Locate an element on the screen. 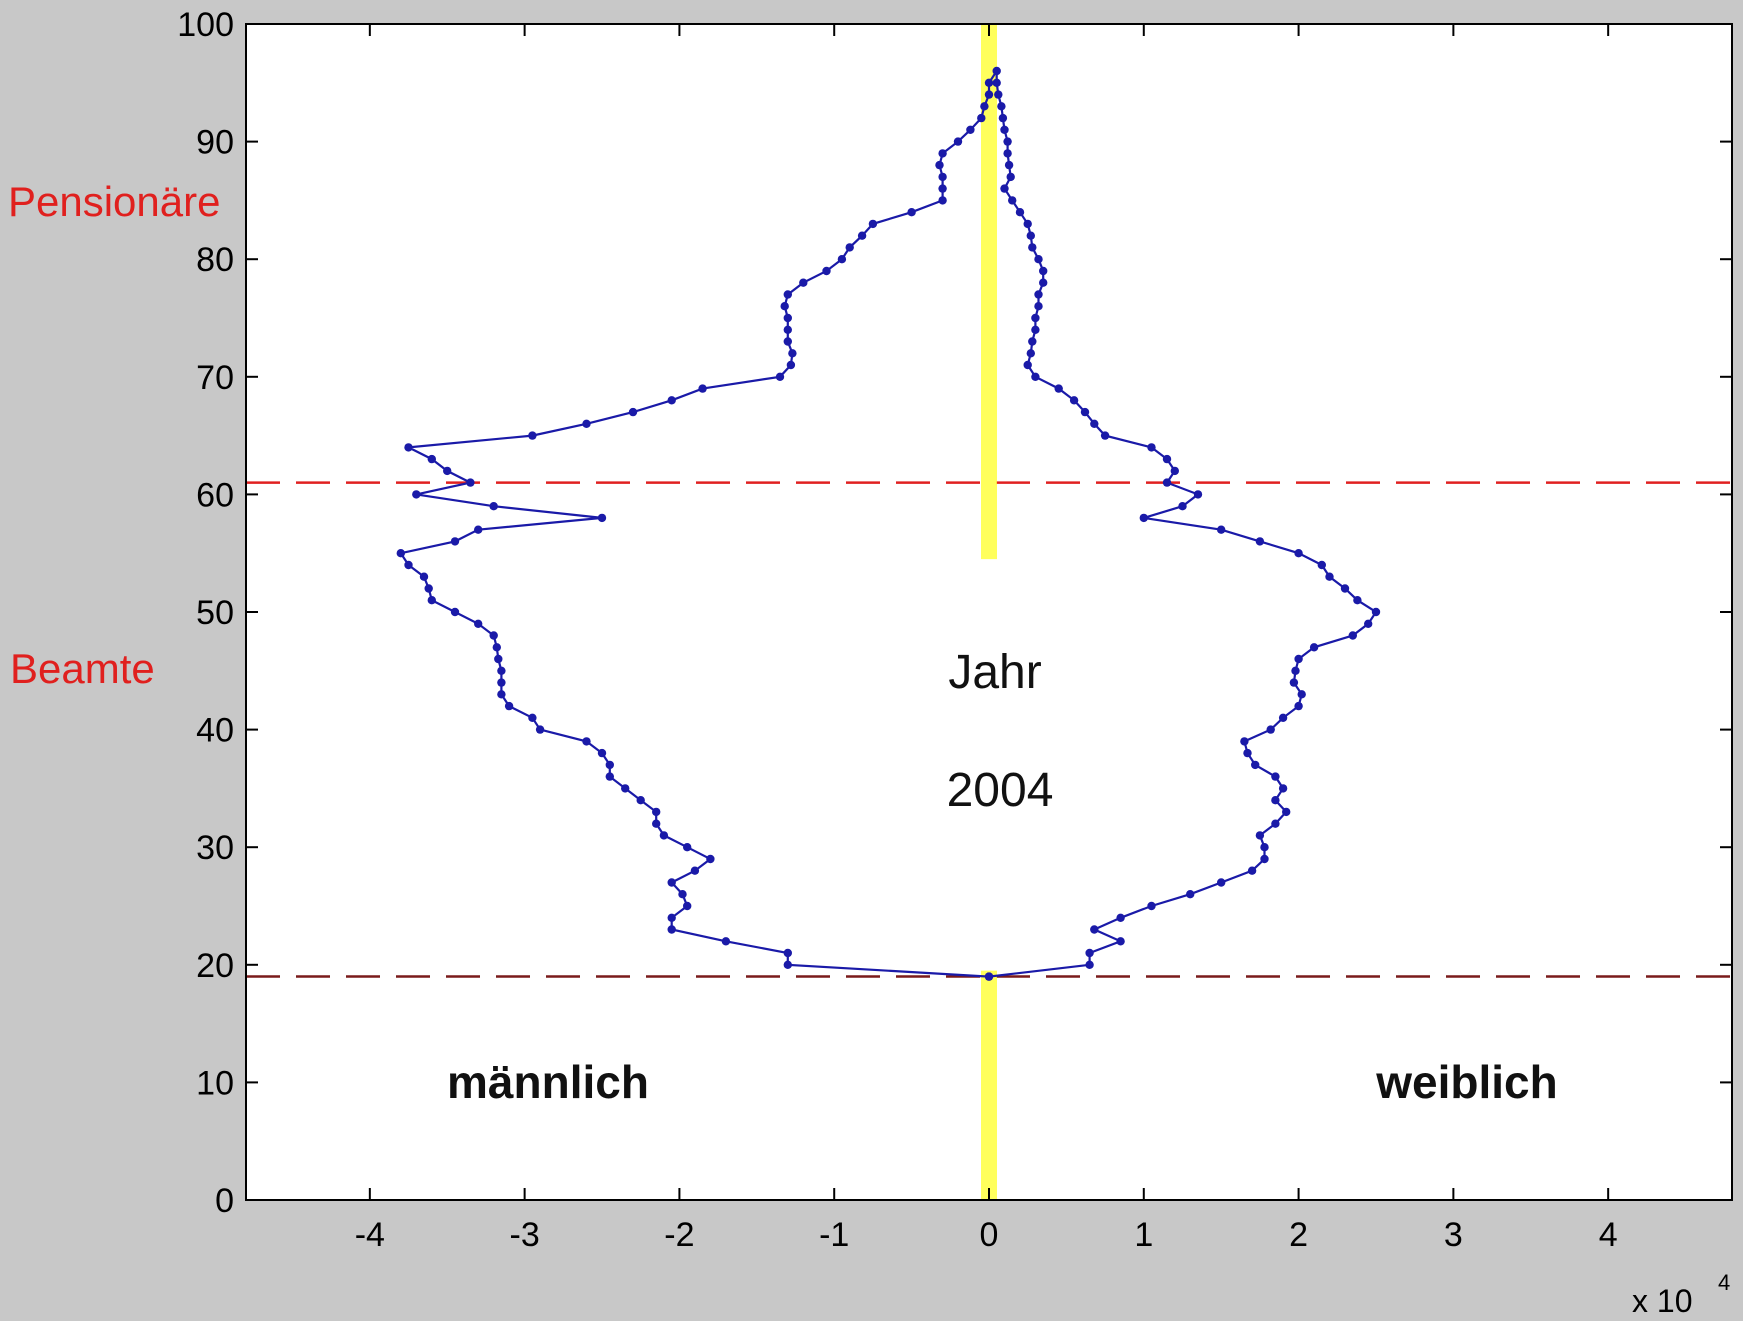 The image size is (1743, 1321). x-tick-label: -2 is located at coordinates (679, 1235).